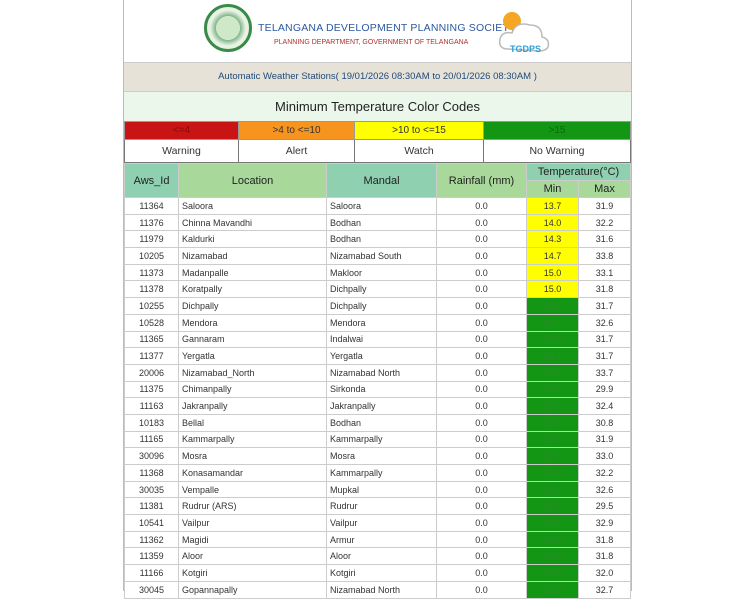 The height and width of the screenshot is (599, 730). Describe the element at coordinates (481, 180) in the screenshot. I see `col-rainfall: Rainfall (mm)` at that location.